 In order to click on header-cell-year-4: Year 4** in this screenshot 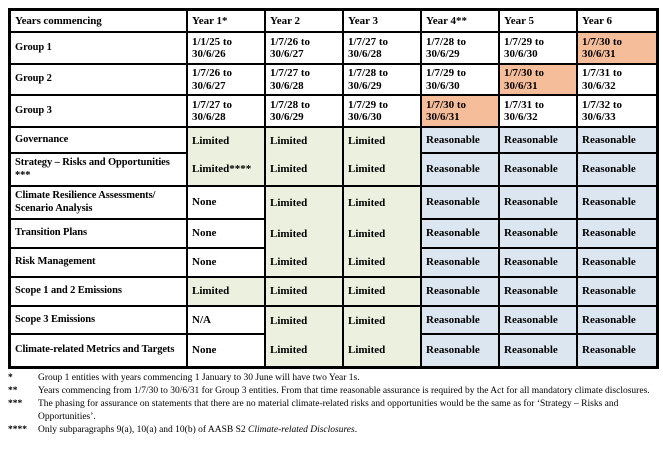, I will do `click(461, 22)`.